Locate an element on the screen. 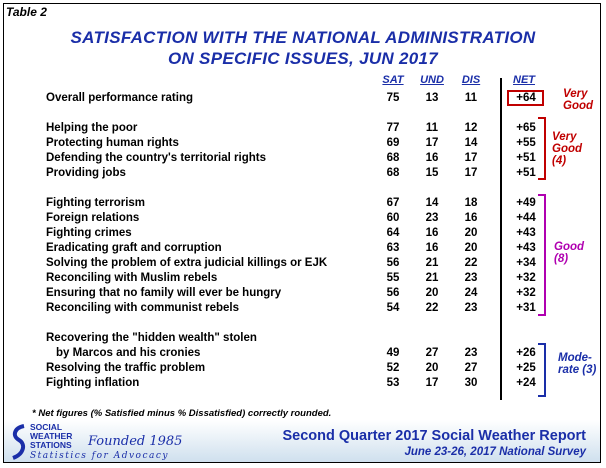 The height and width of the screenshot is (468, 606). header-dis: DIS is located at coordinates (471, 80).